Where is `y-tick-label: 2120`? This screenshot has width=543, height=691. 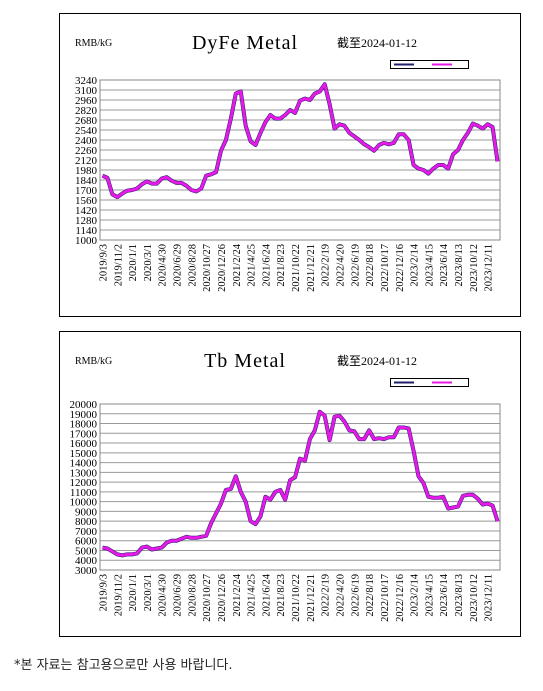 y-tick-label: 2120 is located at coordinates (86, 161).